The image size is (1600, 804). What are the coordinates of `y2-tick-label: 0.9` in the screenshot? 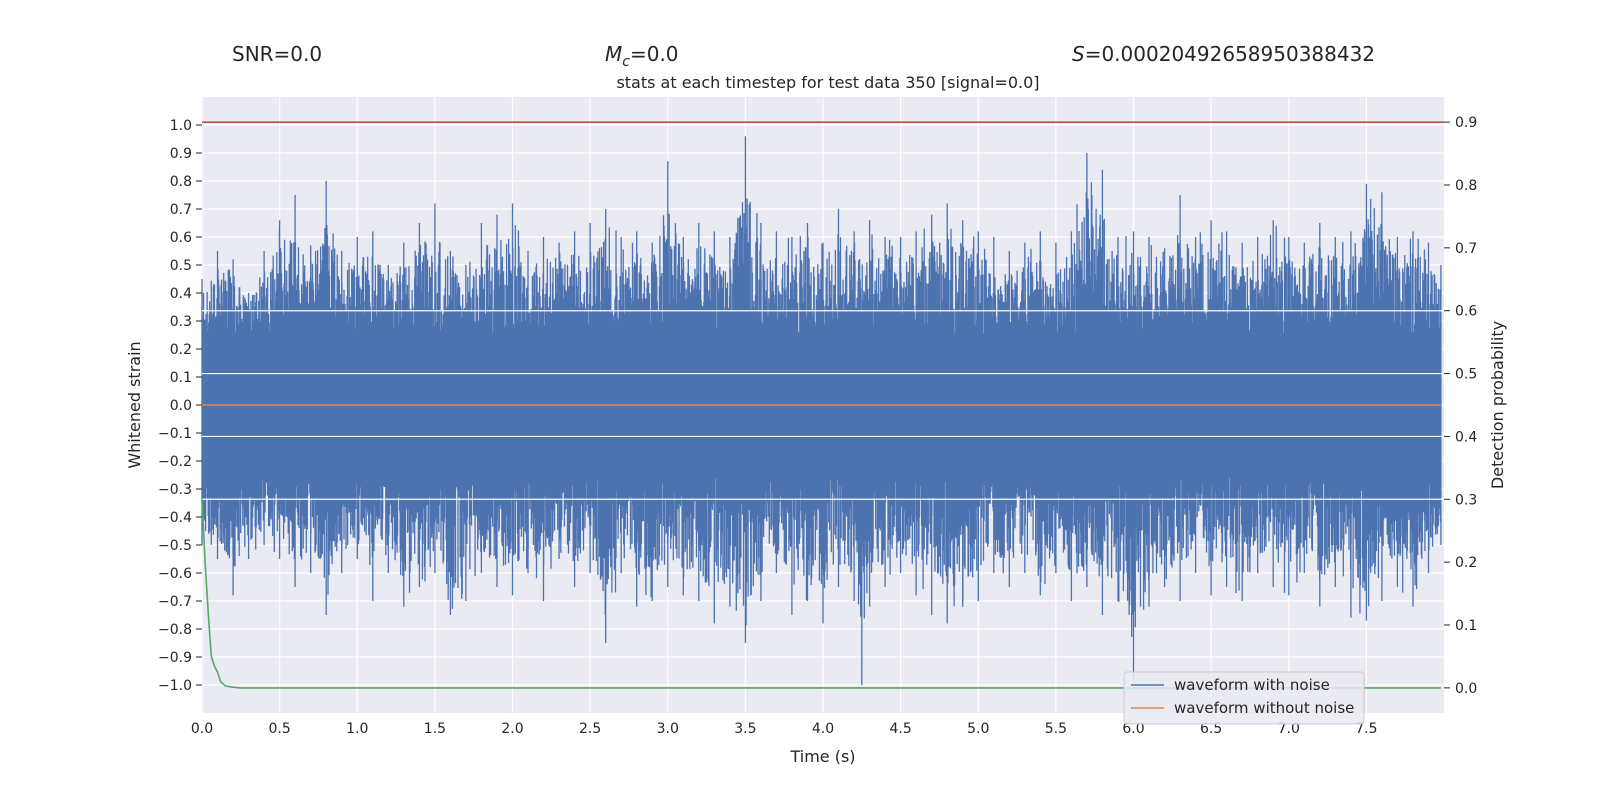 It's located at (1466, 123).